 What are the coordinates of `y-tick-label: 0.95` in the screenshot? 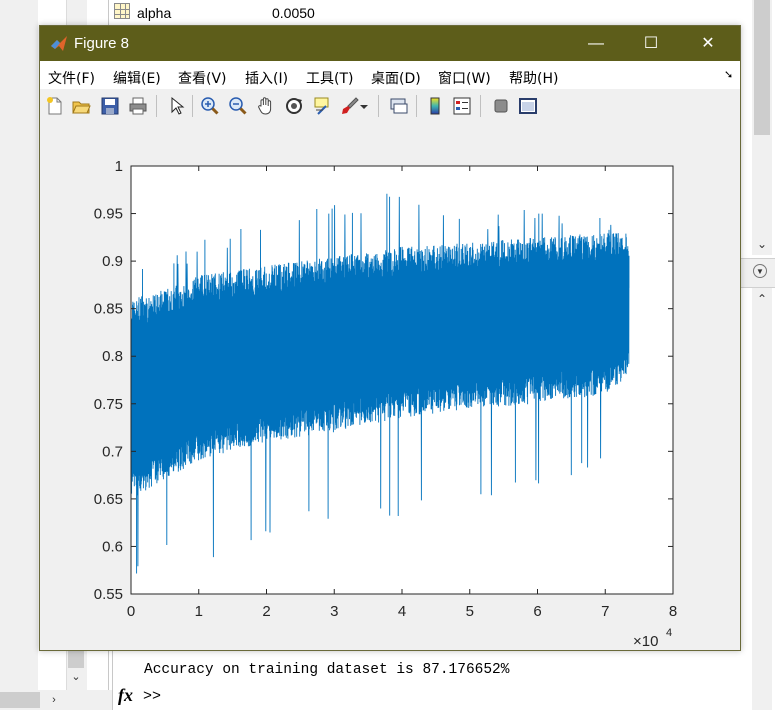 It's located at (108, 214).